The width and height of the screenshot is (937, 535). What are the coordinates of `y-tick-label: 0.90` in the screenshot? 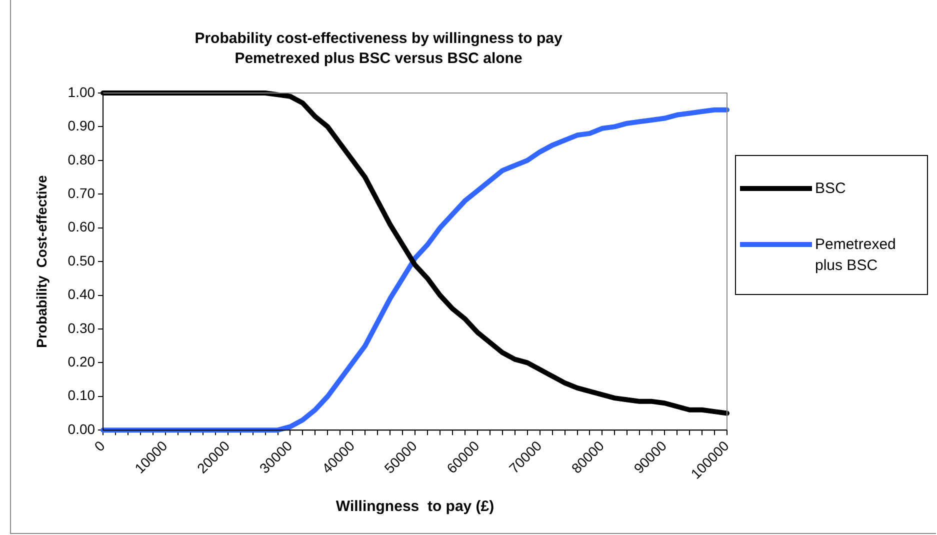 It's located at (82, 126).